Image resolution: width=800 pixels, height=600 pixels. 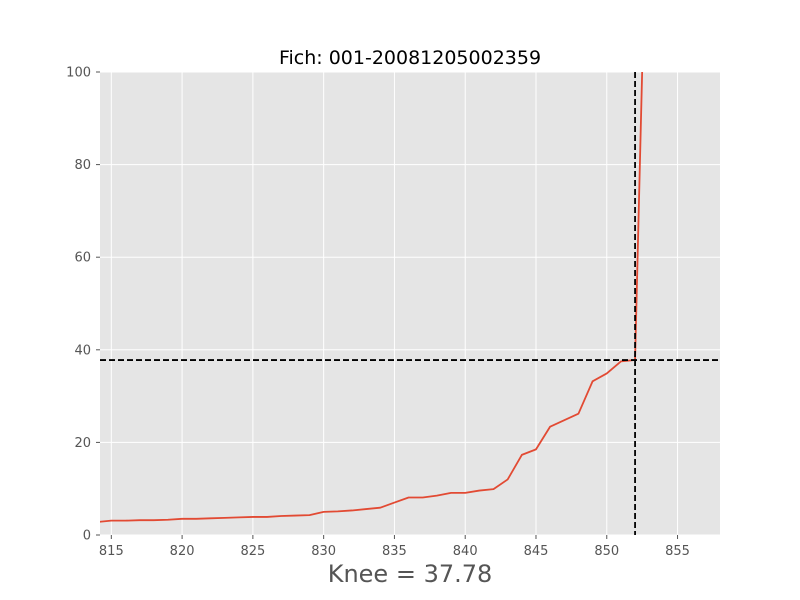 I want to click on x-tick-label: 825, so click(x=252, y=551).